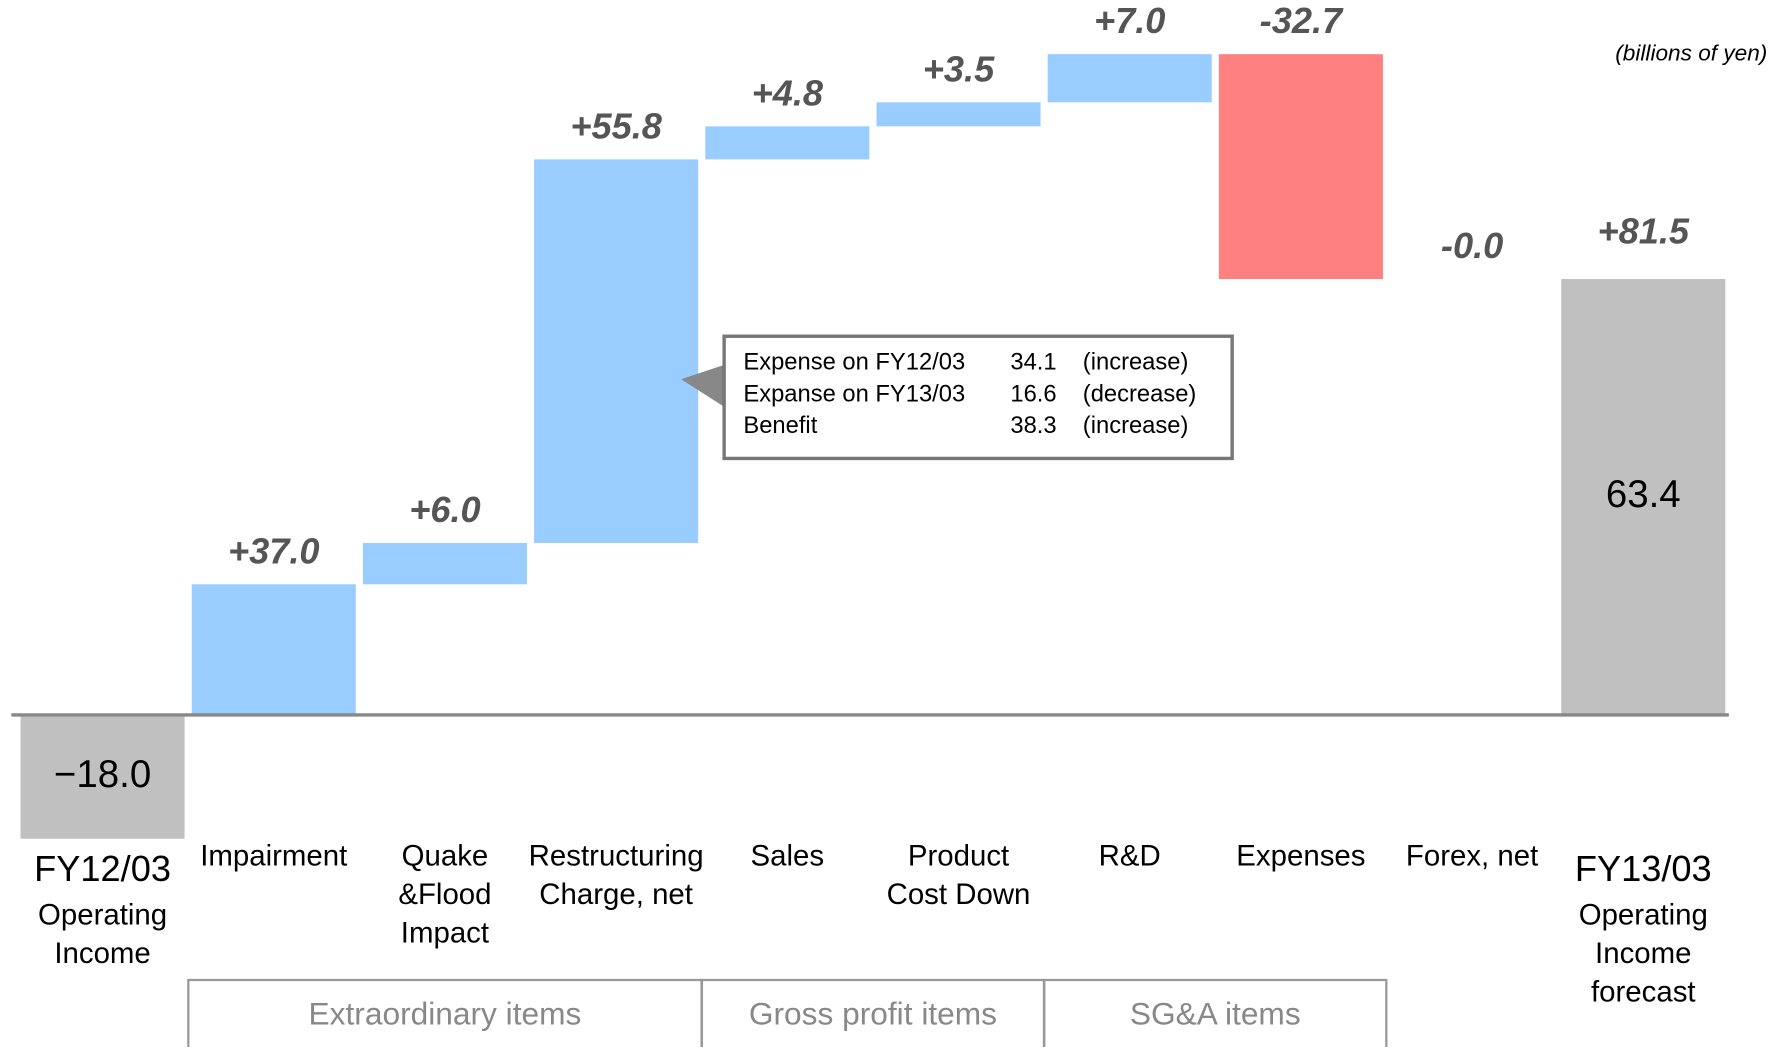 This screenshot has height=1052, width=1773. Describe the element at coordinates (616, 894) in the screenshot. I see `x-tick-label: Charge, net` at that location.